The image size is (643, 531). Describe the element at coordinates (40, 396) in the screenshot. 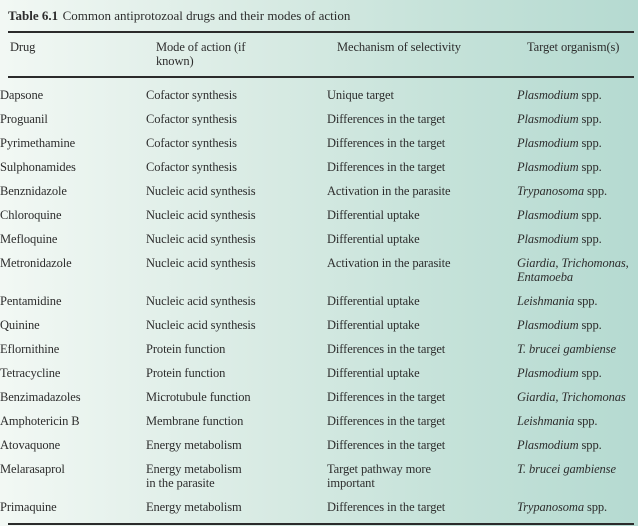

I see `cell-drug: Benzimadazoles` at that location.